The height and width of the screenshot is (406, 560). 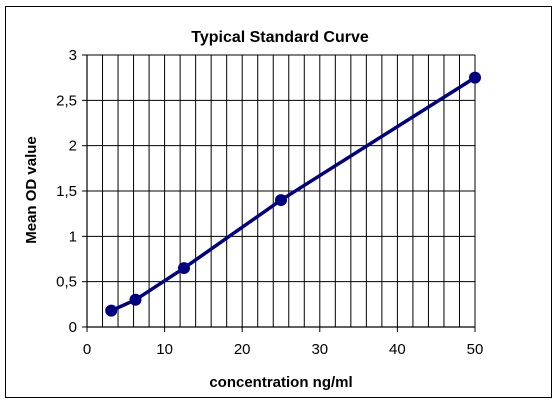 What do you see at coordinates (66, 282) in the screenshot?
I see `y-tick-label: 0,5` at bounding box center [66, 282].